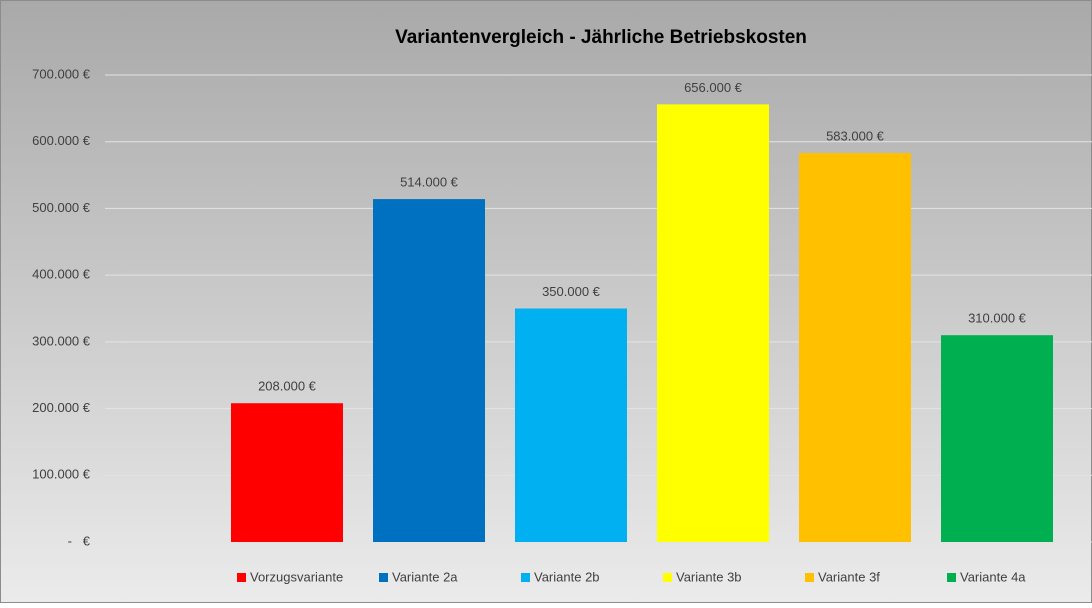  Describe the element at coordinates (61, 340) in the screenshot. I see `y-tick-label: 300.000 €` at that location.